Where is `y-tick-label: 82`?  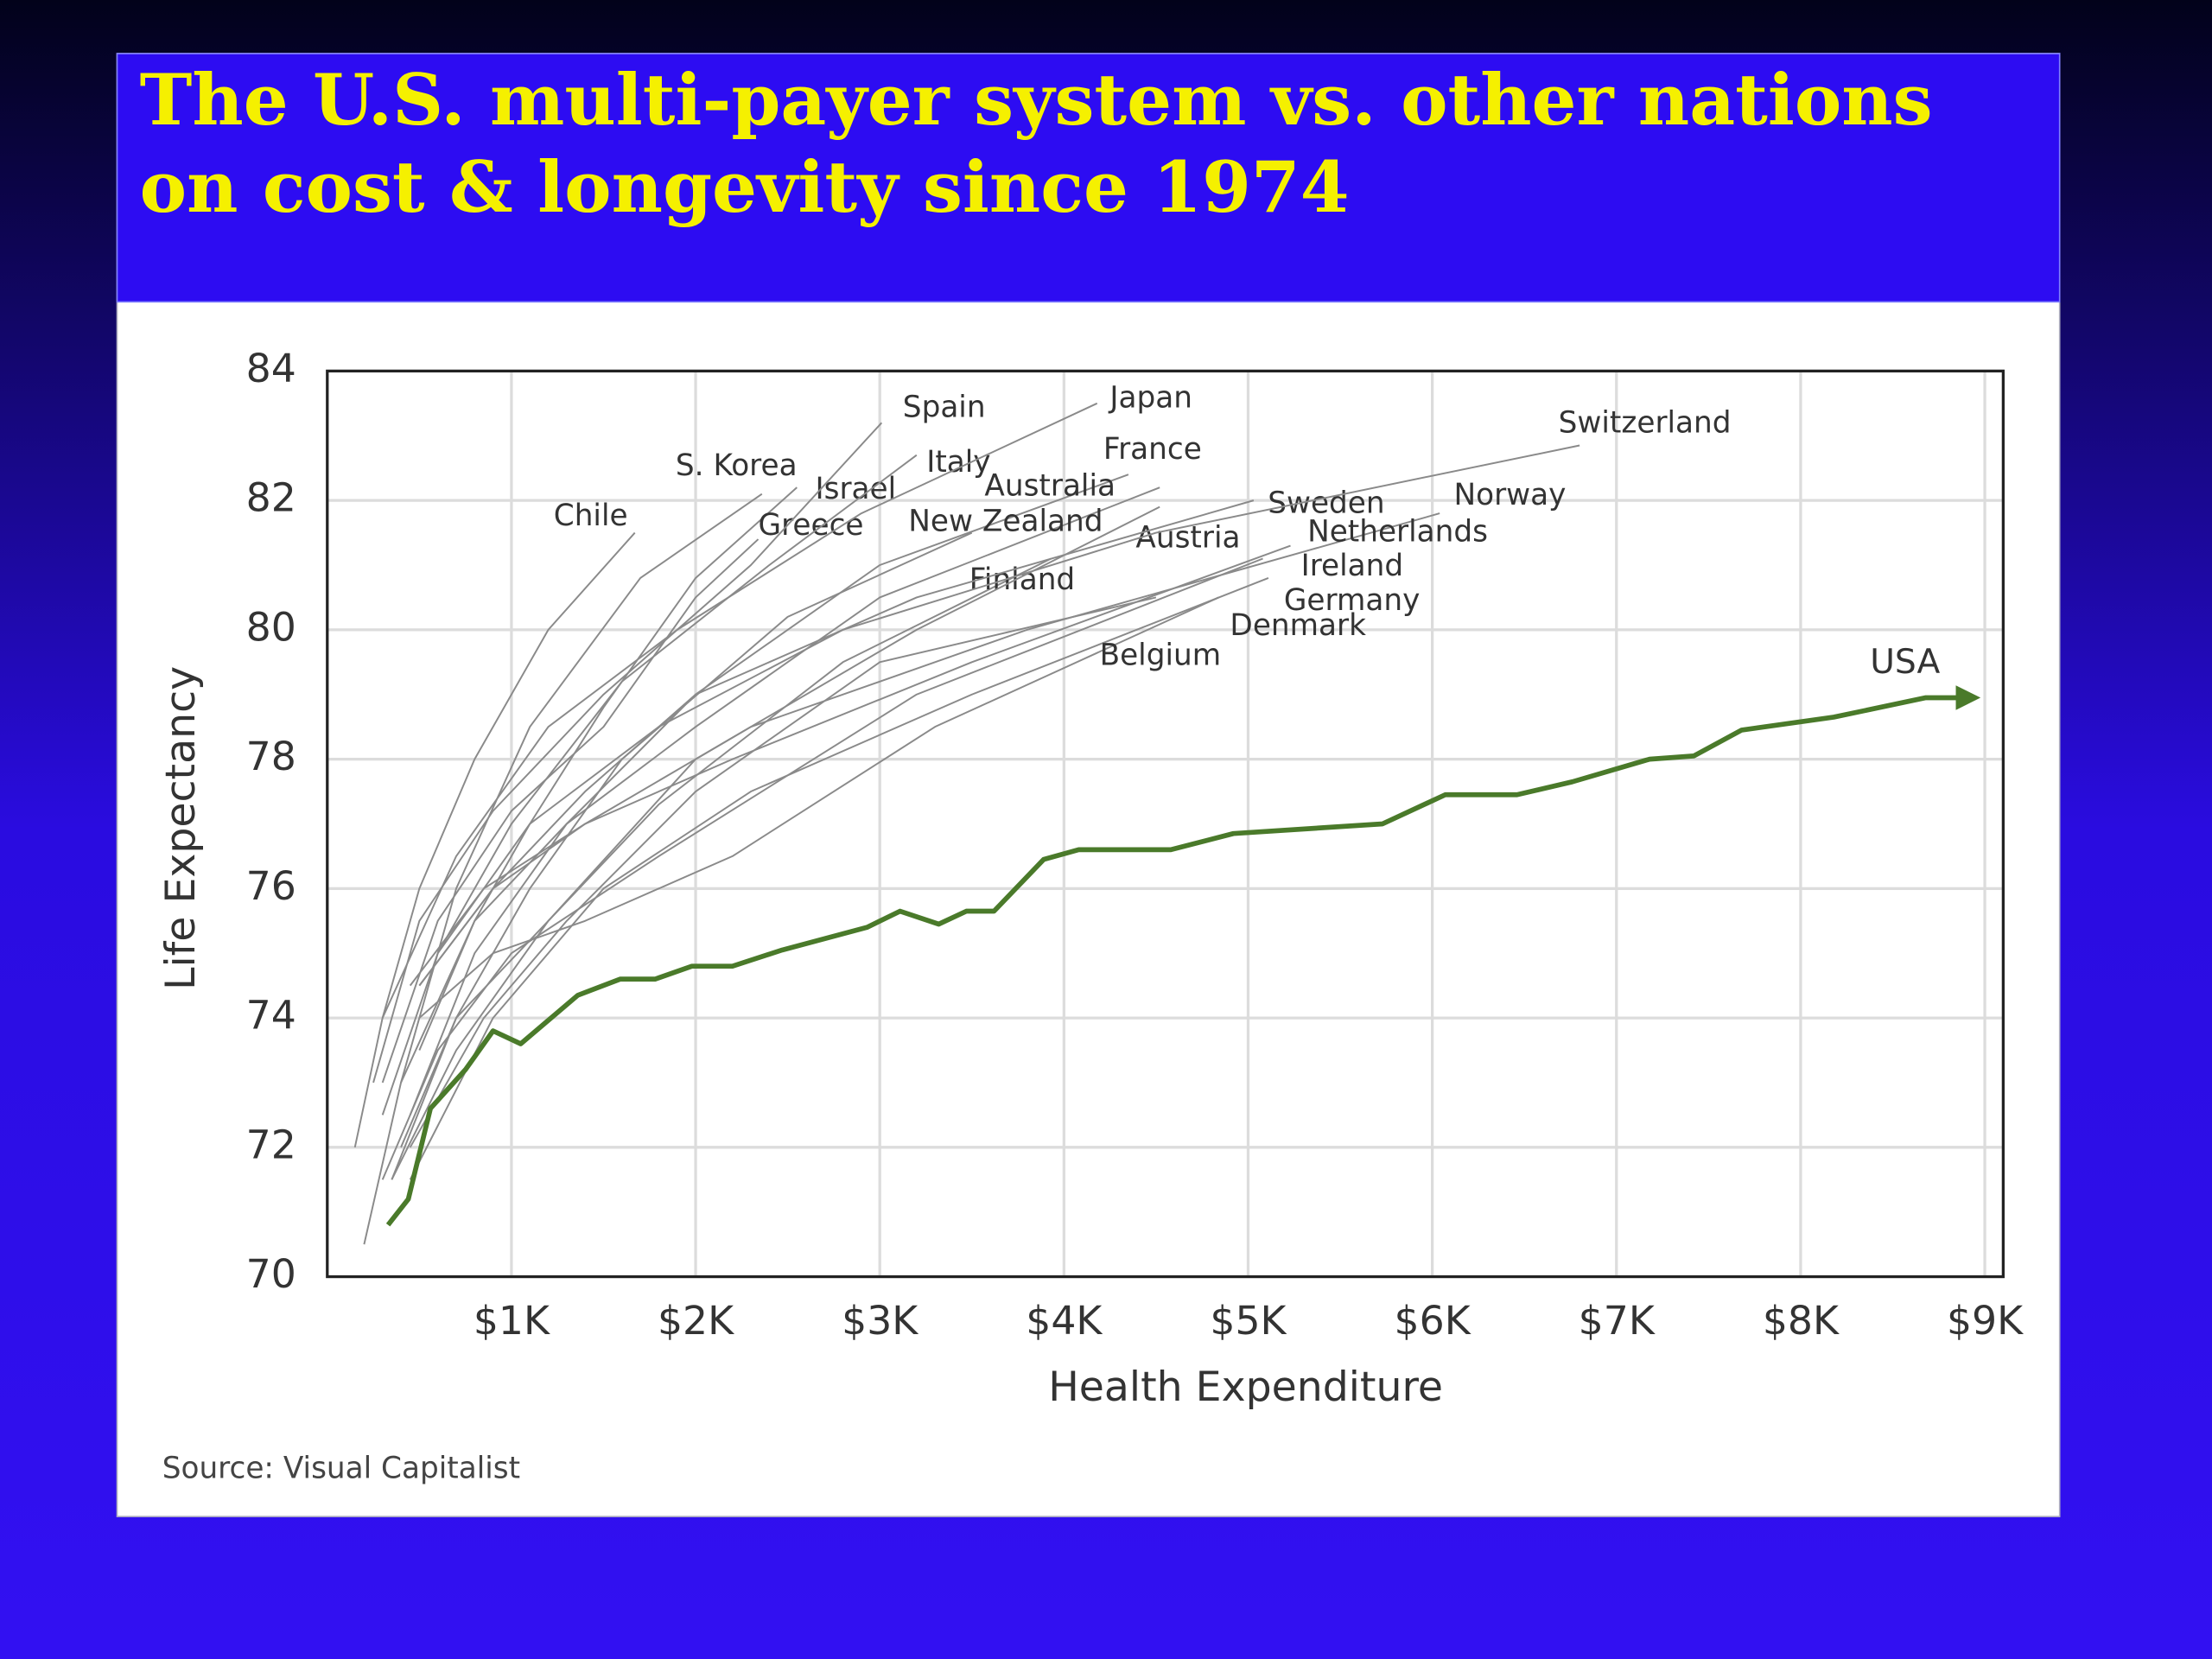
y-tick-label: 82 is located at coordinates (271, 498).